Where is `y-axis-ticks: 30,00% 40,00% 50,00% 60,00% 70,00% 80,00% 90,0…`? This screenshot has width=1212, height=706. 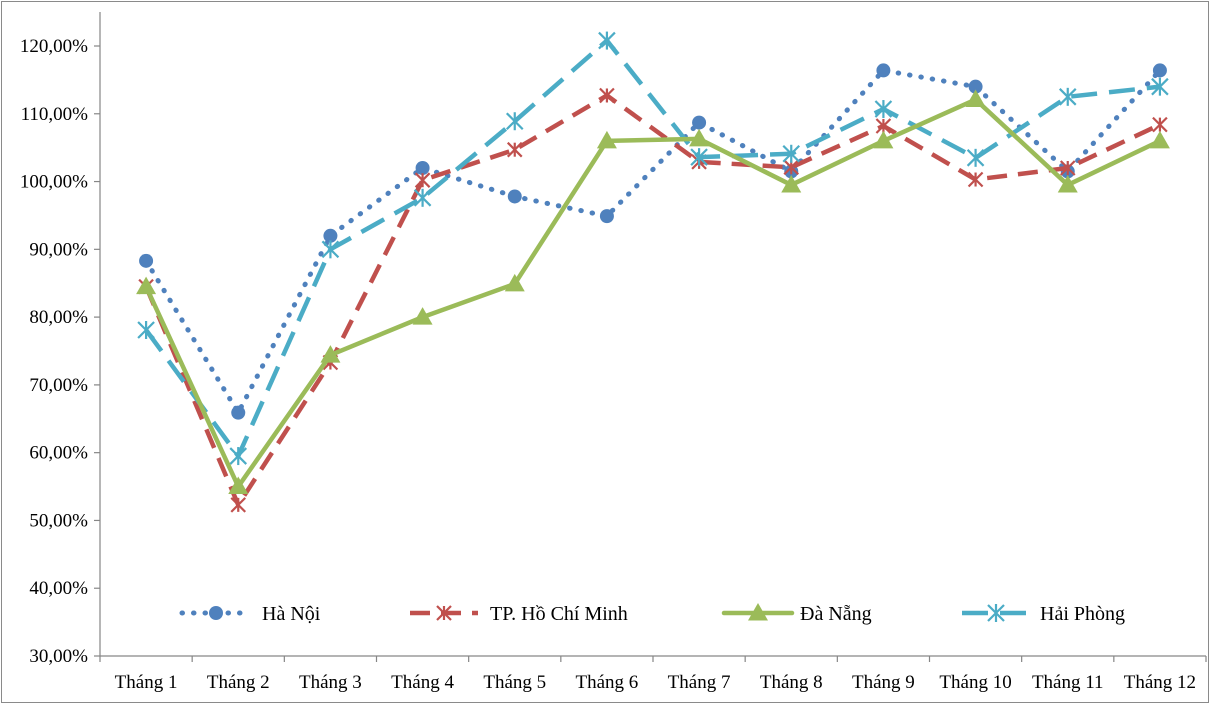
y-axis-ticks: 30,00% 40,00% 50,00% 60,00% 70,00% 80,00% 90,0… is located at coordinates (60, 351).